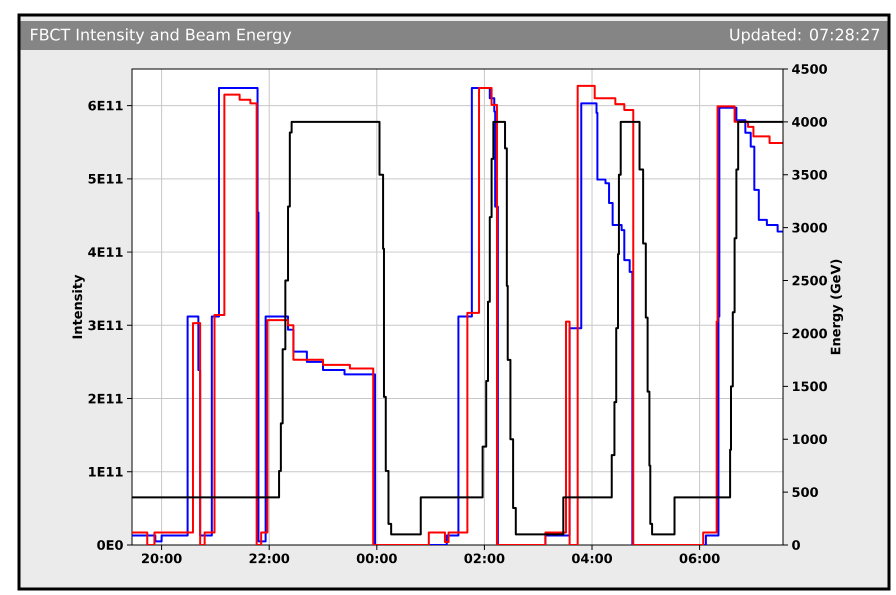 Image resolution: width=896 pixels, height=595 pixels. I want to click on y2-tick-label: 2000, so click(809, 333).